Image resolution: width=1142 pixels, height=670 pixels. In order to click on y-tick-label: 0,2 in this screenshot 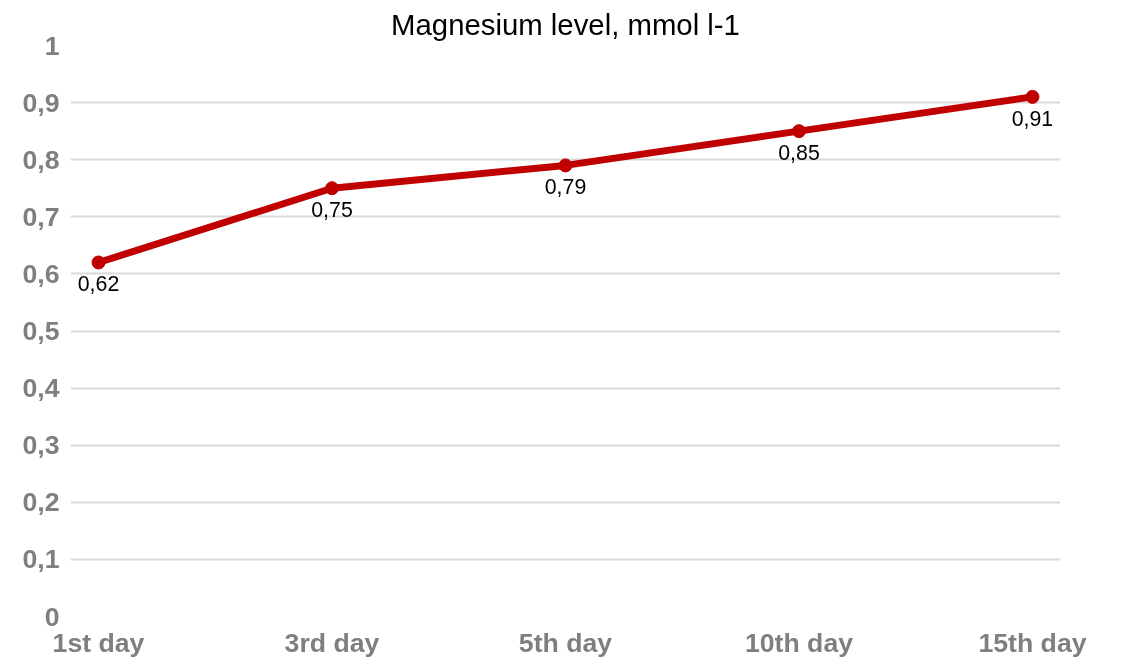, I will do `click(41, 502)`.